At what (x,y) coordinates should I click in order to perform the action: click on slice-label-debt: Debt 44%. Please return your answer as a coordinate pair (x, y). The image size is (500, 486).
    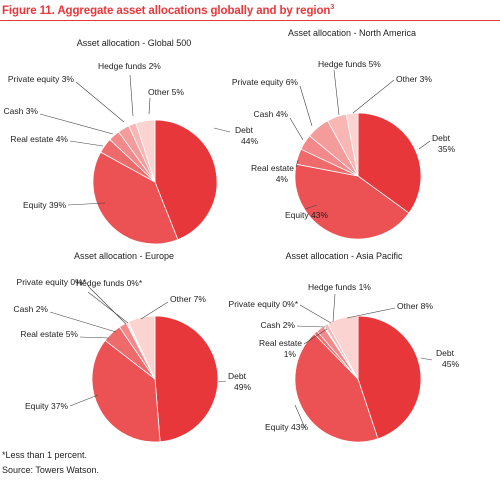
    Looking at the image, I should click on (246, 135).